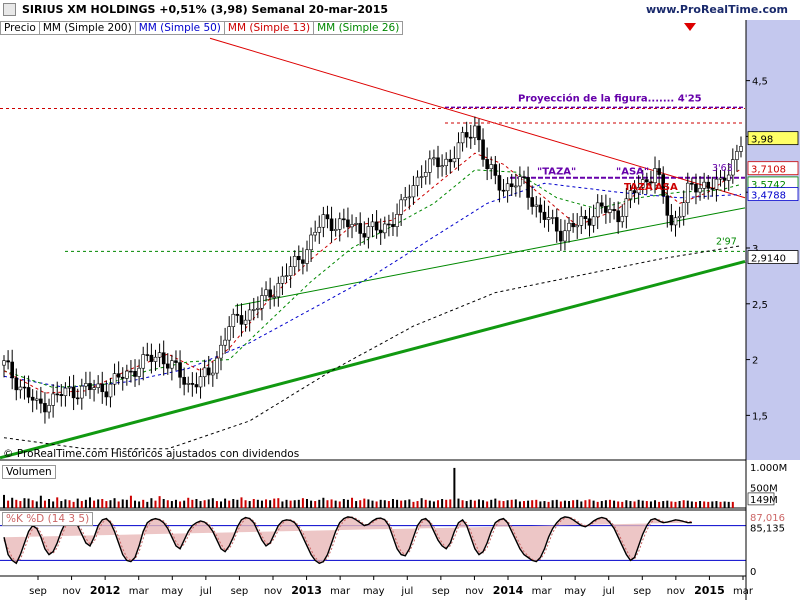  What do you see at coordinates (768, 468) in the screenshot?
I see `volume-tick-1000: 1.000M` at bounding box center [768, 468].